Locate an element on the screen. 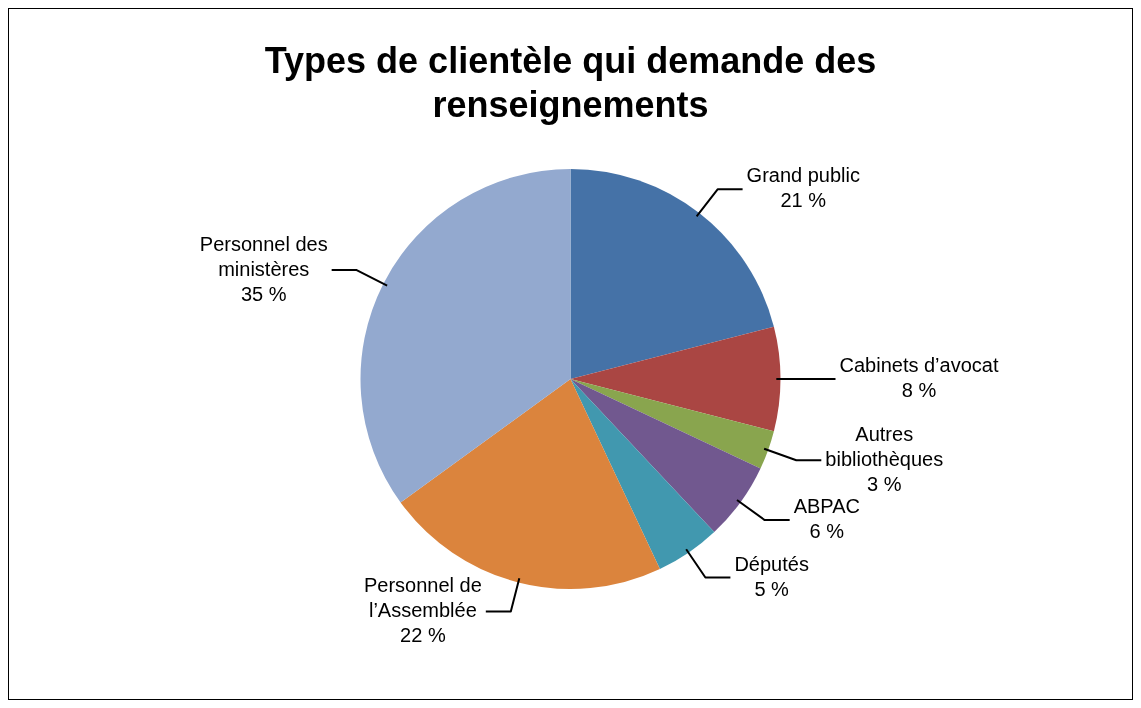 This screenshot has width=1141, height=708. slice-label: ABPAC is located at coordinates (826, 506).